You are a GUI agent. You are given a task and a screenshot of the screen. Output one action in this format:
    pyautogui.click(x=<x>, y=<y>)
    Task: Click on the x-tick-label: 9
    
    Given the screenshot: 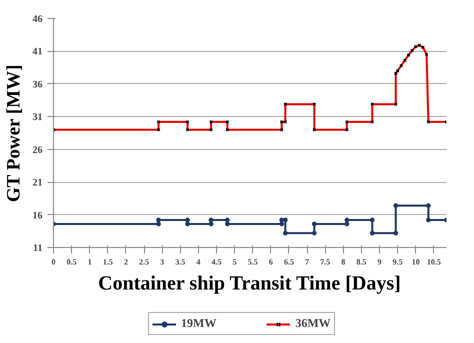 What is the action you would take?
    pyautogui.click(x=379, y=262)
    